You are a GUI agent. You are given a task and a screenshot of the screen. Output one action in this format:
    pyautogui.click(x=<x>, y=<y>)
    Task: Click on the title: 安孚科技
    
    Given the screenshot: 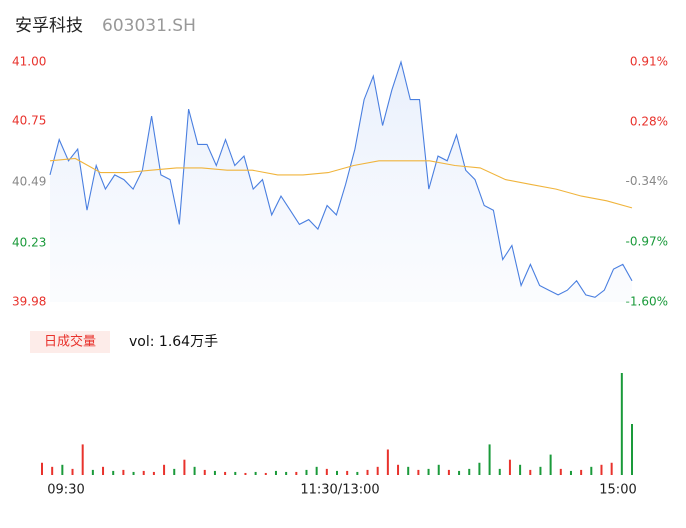 What is the action you would take?
    pyautogui.click(x=49, y=26)
    